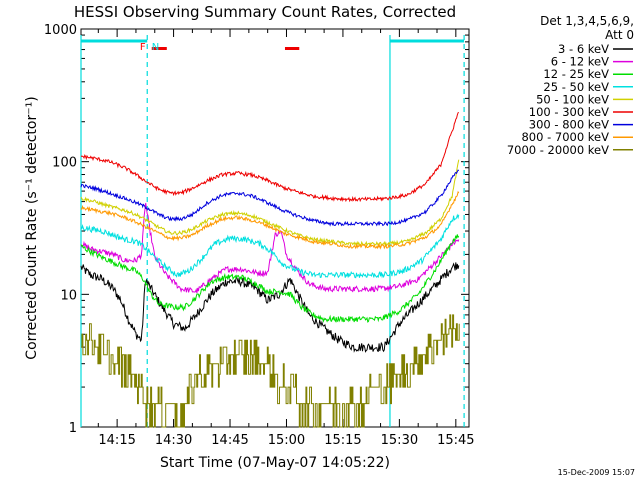 Image resolution: width=640 pixels, height=480 pixels. Describe the element at coordinates (342, 440) in the screenshot. I see `x-tick-label: 15:15` at that location.